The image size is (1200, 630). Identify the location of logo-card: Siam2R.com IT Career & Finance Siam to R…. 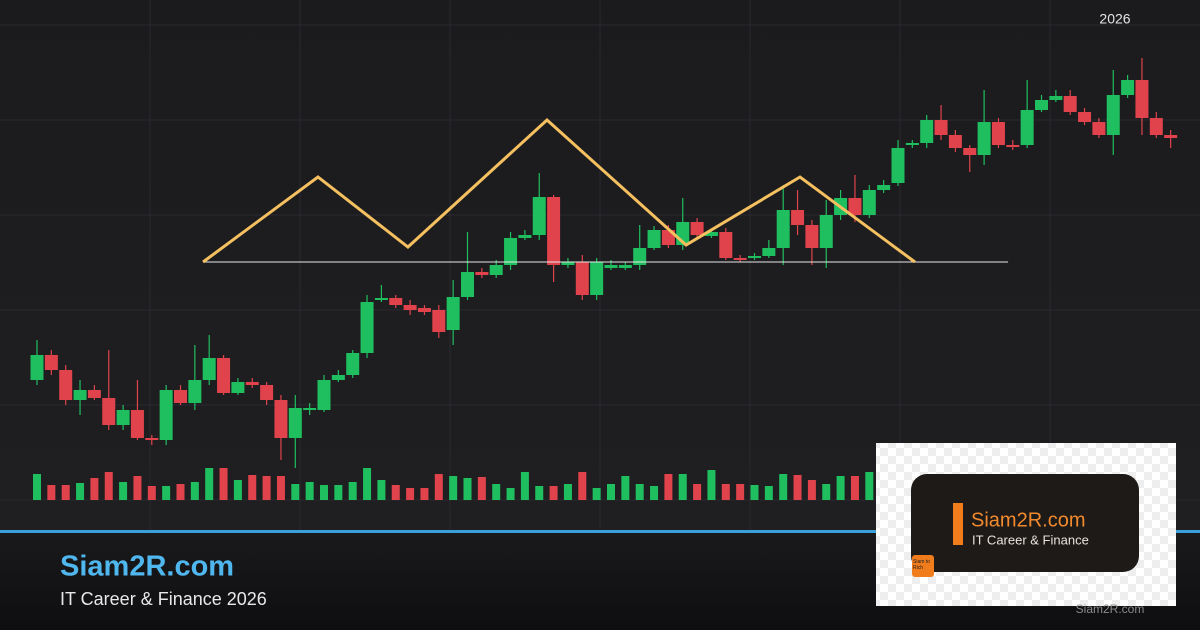
(1026, 524).